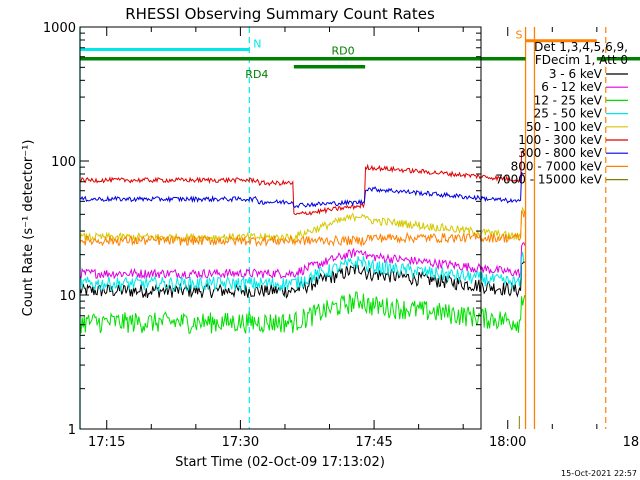  Describe the element at coordinates (631, 442) in the screenshot. I see `x-tick-label: 18:15` at that location.